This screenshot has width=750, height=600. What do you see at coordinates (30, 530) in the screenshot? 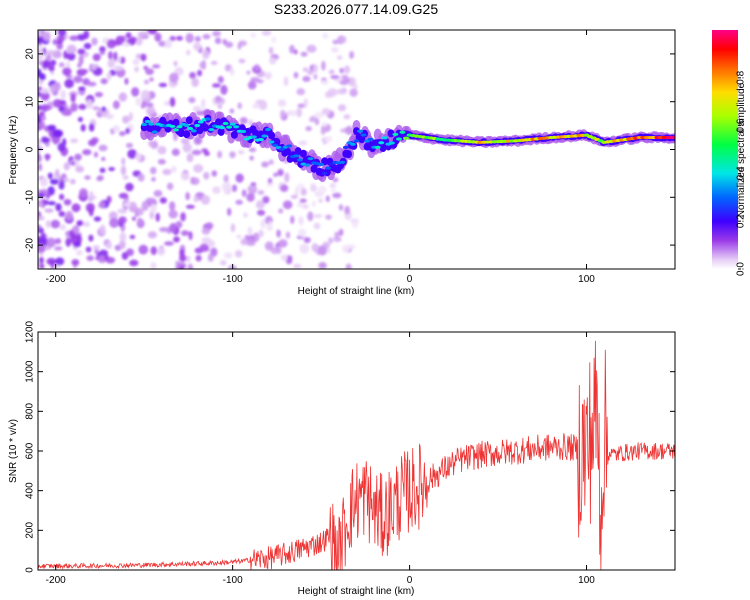
I see `snr-y-tick-label: 200` at bounding box center [30, 530].